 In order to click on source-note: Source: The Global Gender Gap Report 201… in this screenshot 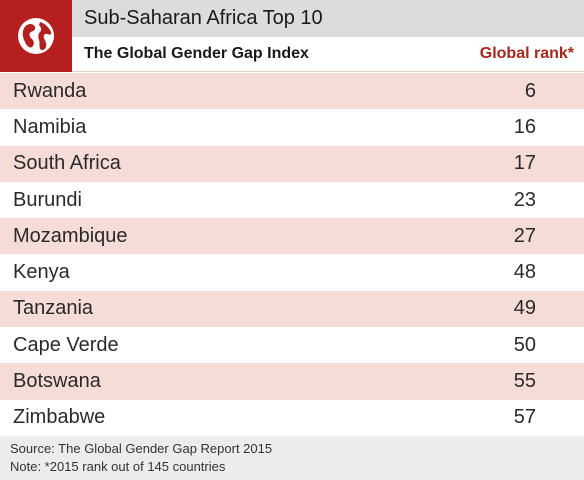, I will do `click(141, 448)`.